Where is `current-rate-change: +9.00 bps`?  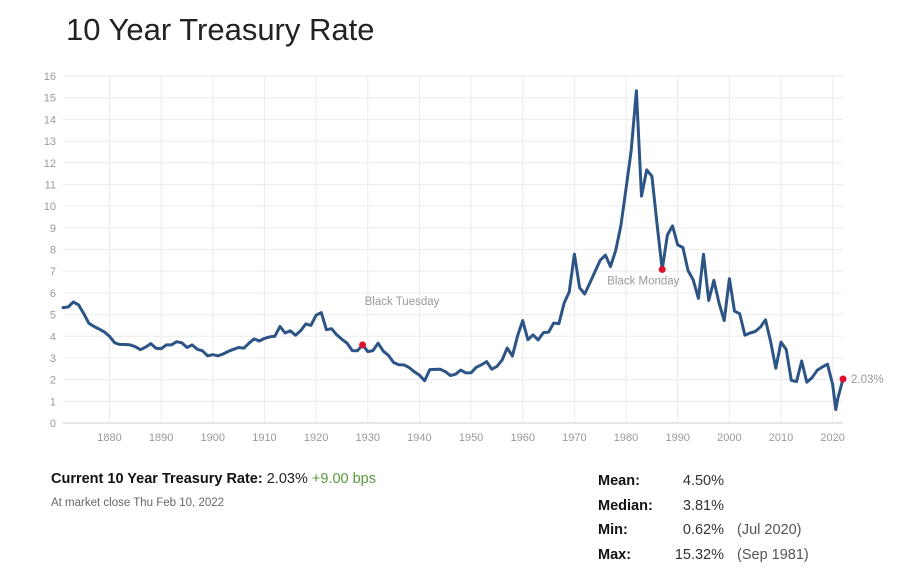 current-rate-change: +9.00 bps is located at coordinates (343, 479).